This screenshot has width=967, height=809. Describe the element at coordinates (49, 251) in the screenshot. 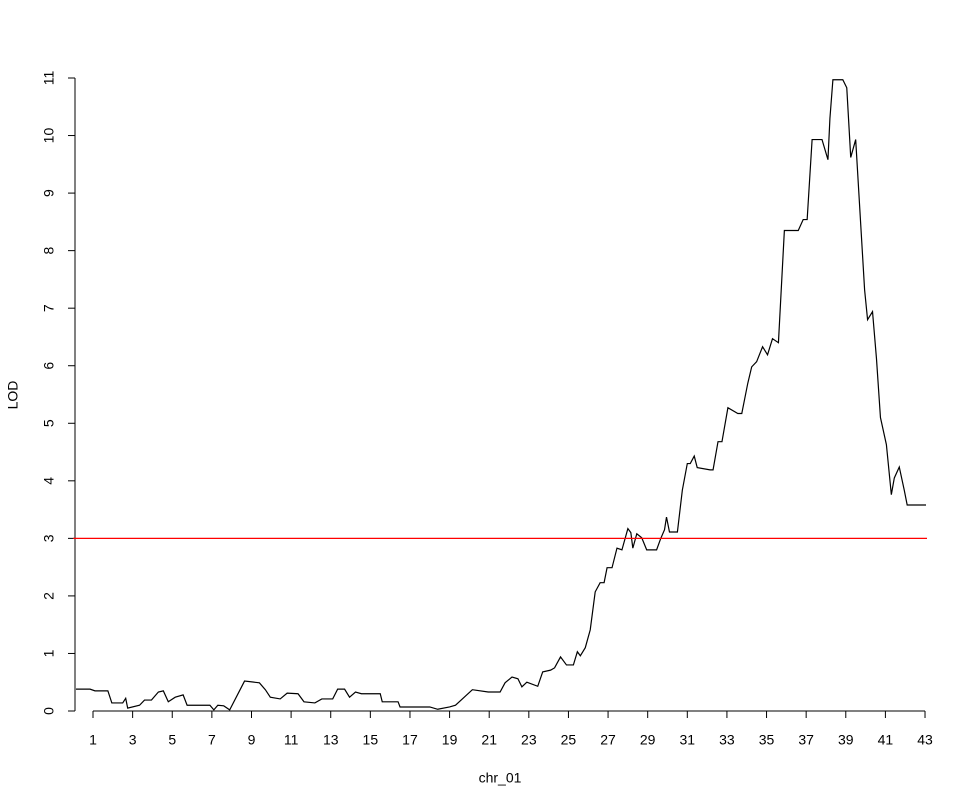

I see `y-tick-label: 8` at that location.